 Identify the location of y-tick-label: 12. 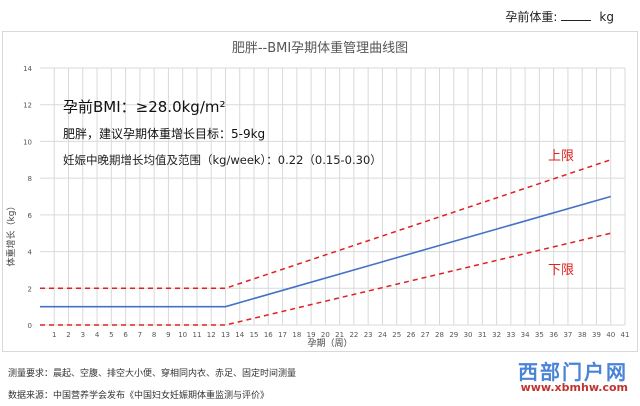
(27, 106).